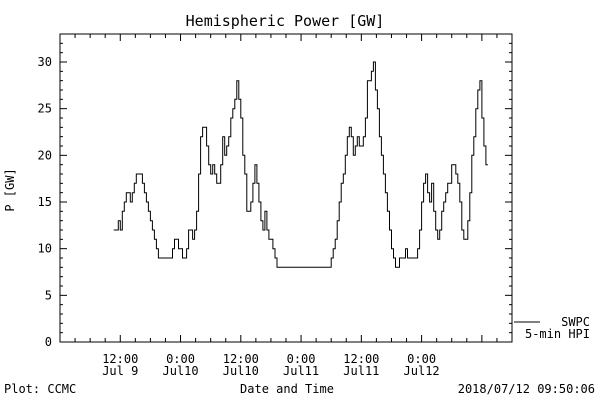 The height and width of the screenshot is (404, 600). I want to click on x-tick-label-date: Jul 9, so click(120, 371).